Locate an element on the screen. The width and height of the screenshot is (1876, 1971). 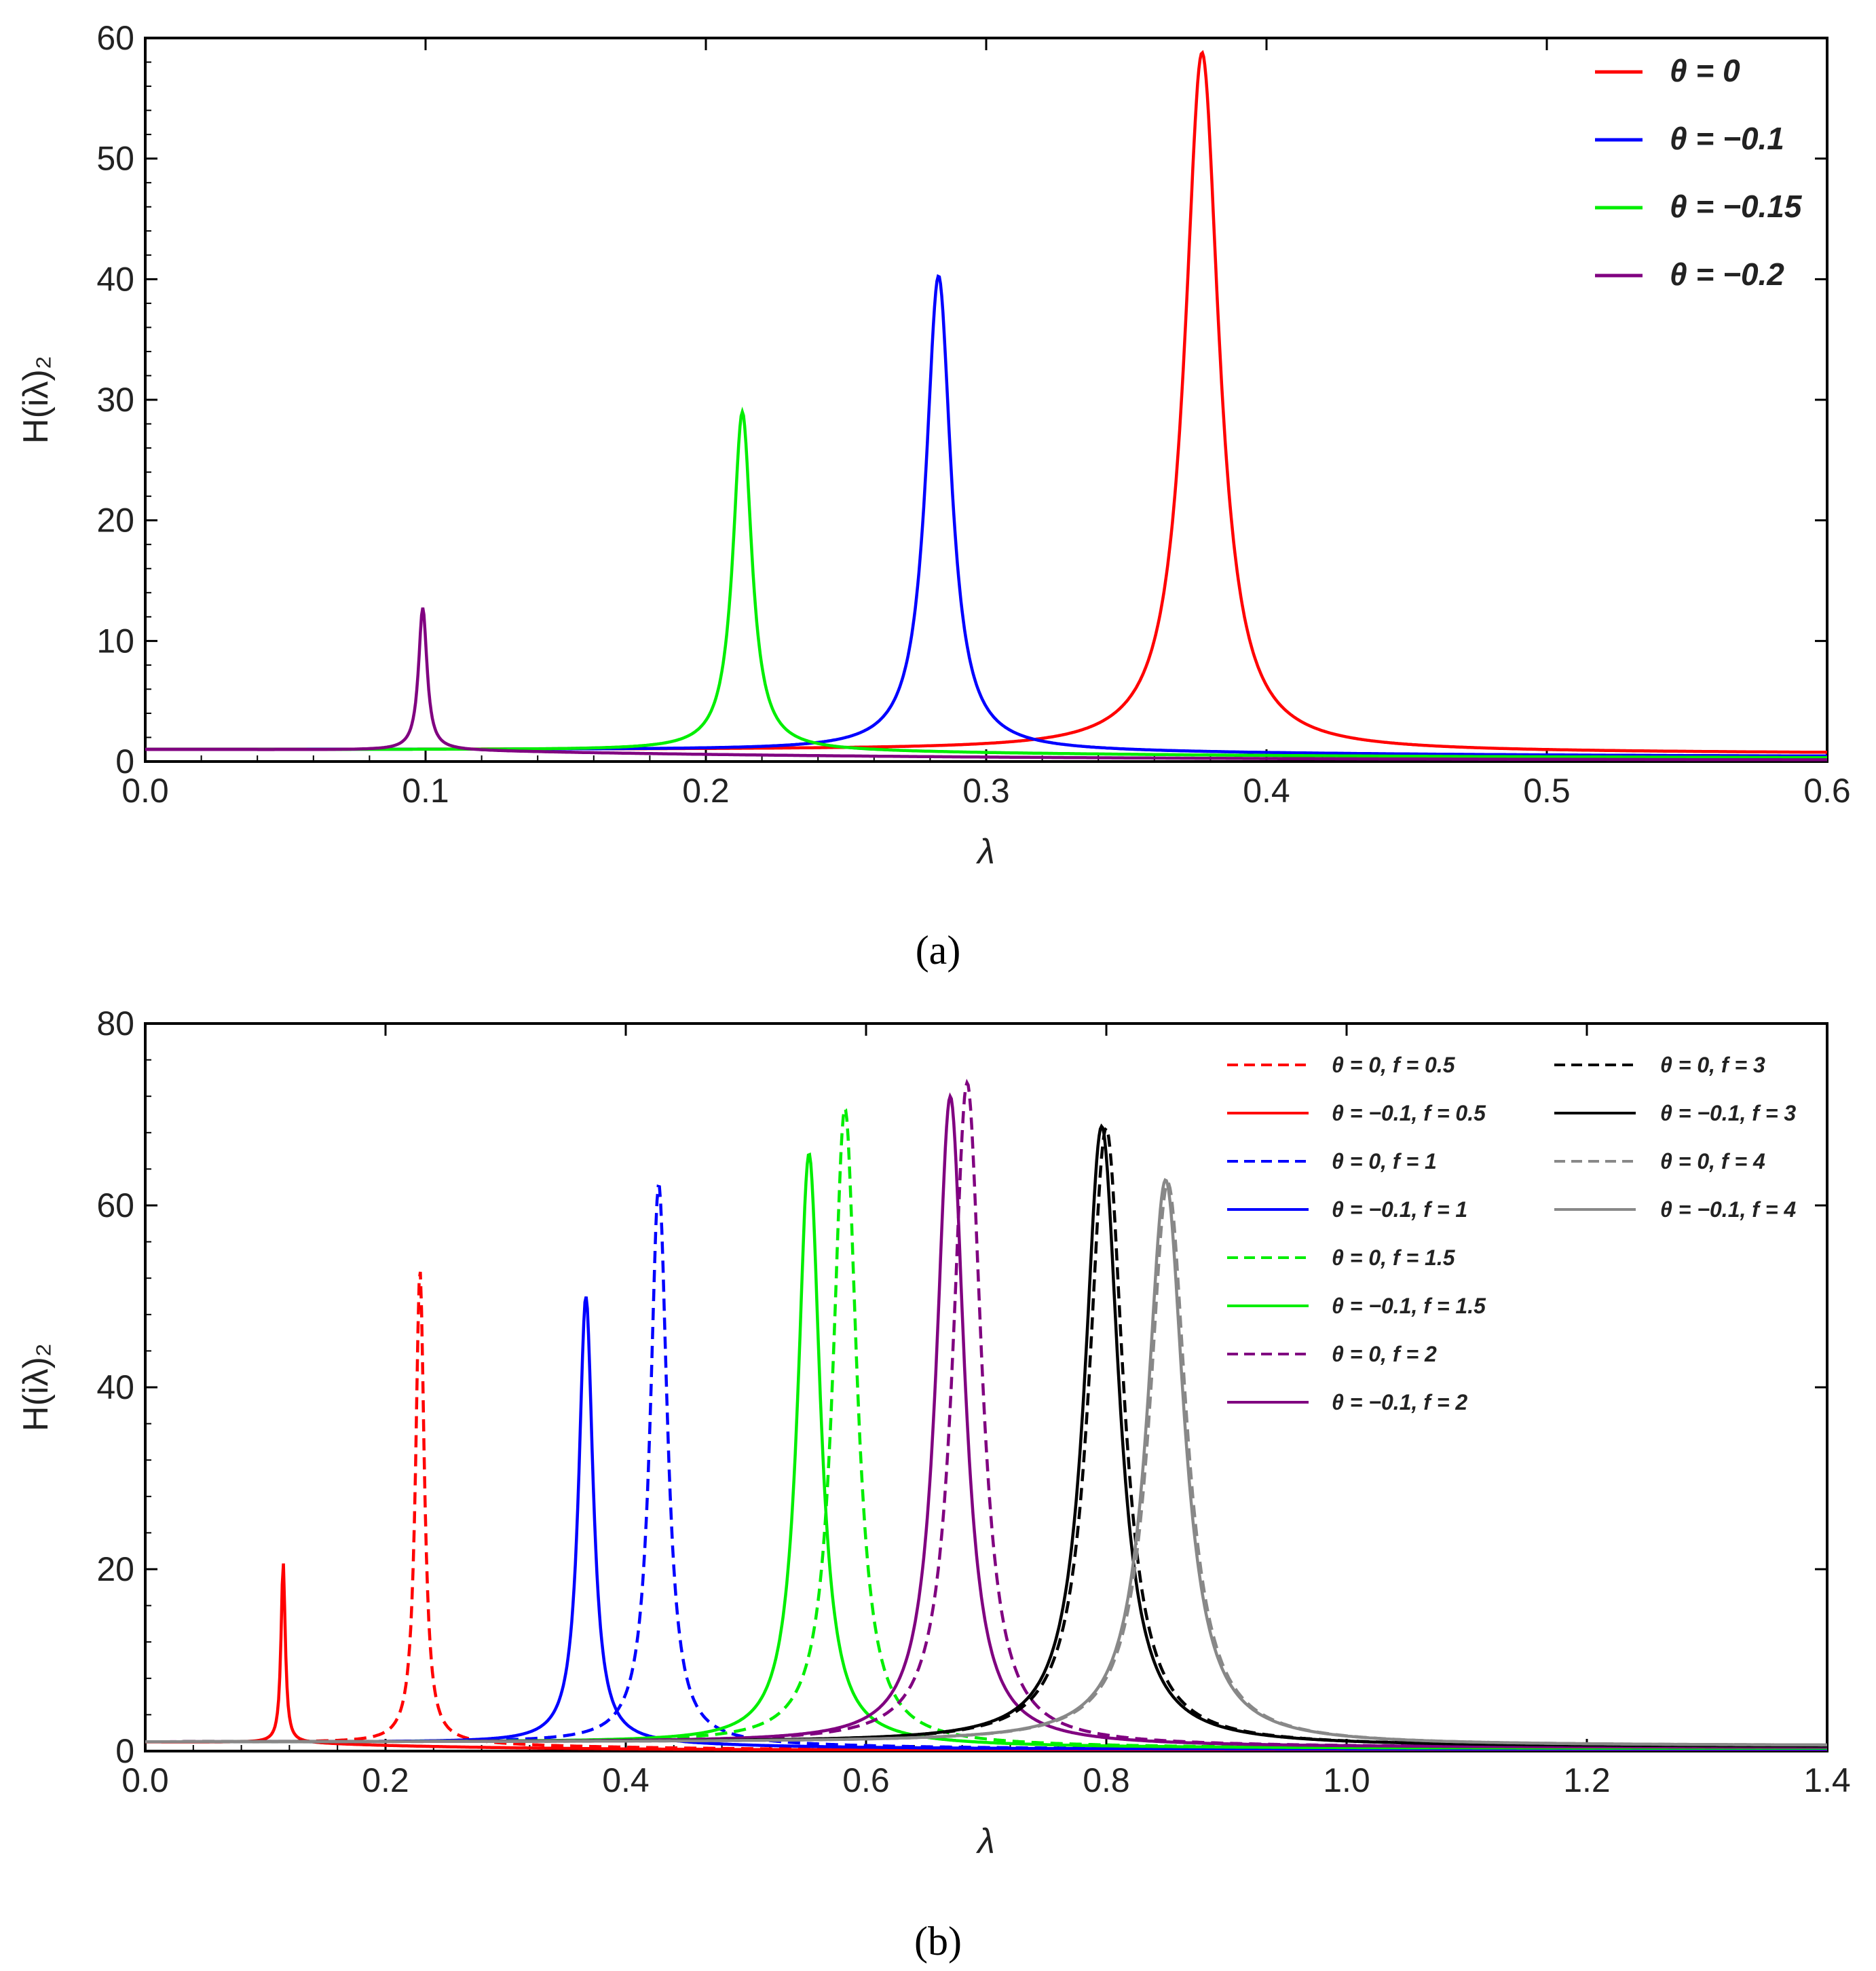
y-tick-label: 50 is located at coordinates (115, 159).